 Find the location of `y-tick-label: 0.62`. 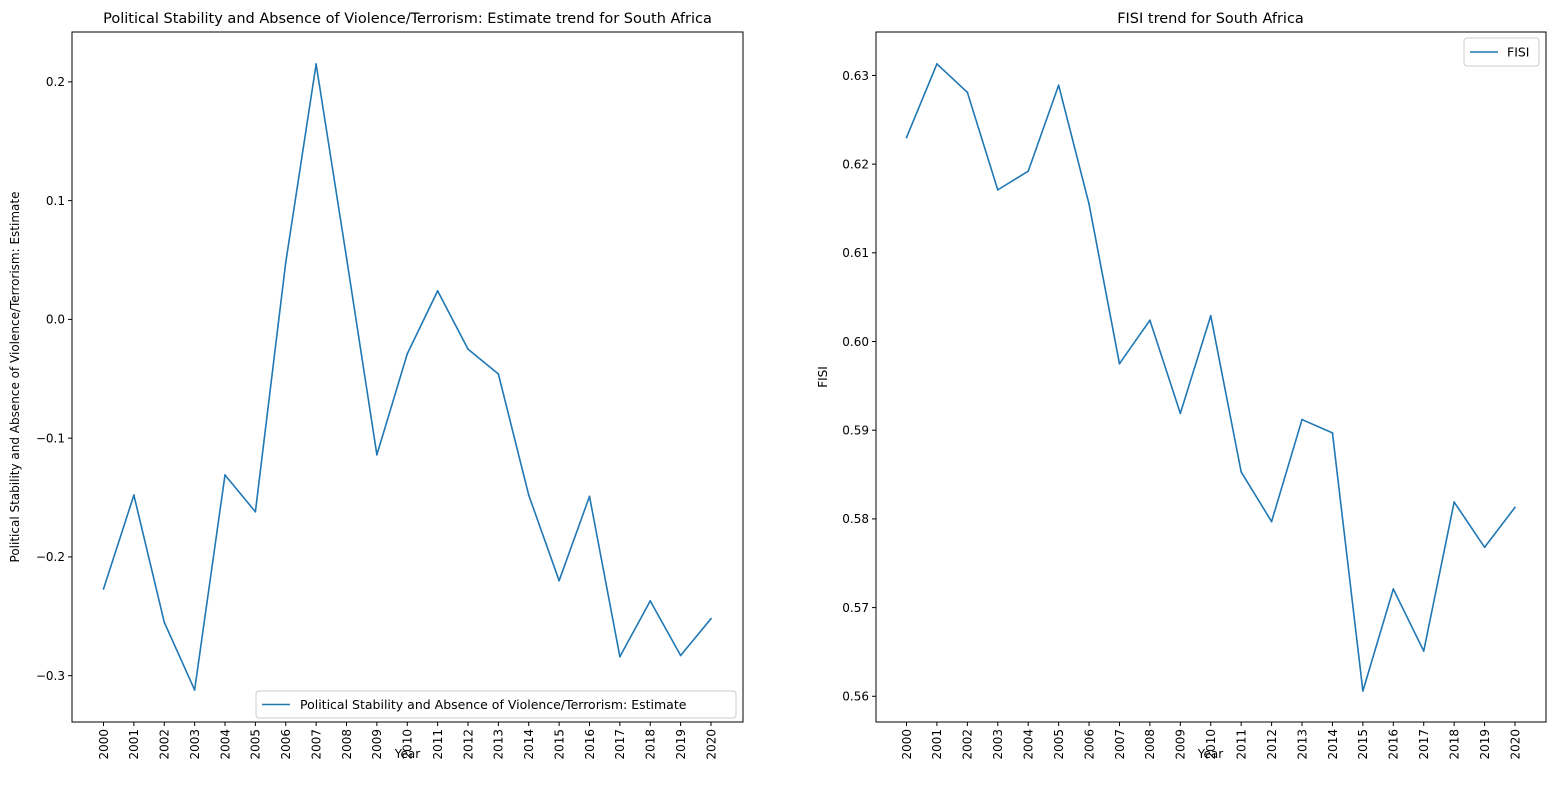

y-tick-label: 0.62 is located at coordinates (855, 164).